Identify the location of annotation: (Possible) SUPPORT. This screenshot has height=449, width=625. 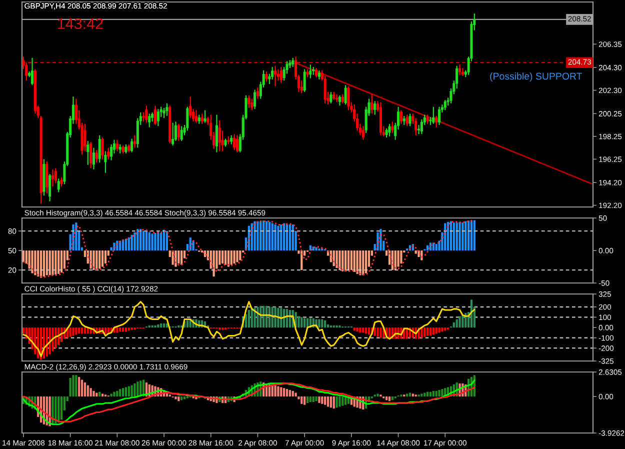
(536, 77).